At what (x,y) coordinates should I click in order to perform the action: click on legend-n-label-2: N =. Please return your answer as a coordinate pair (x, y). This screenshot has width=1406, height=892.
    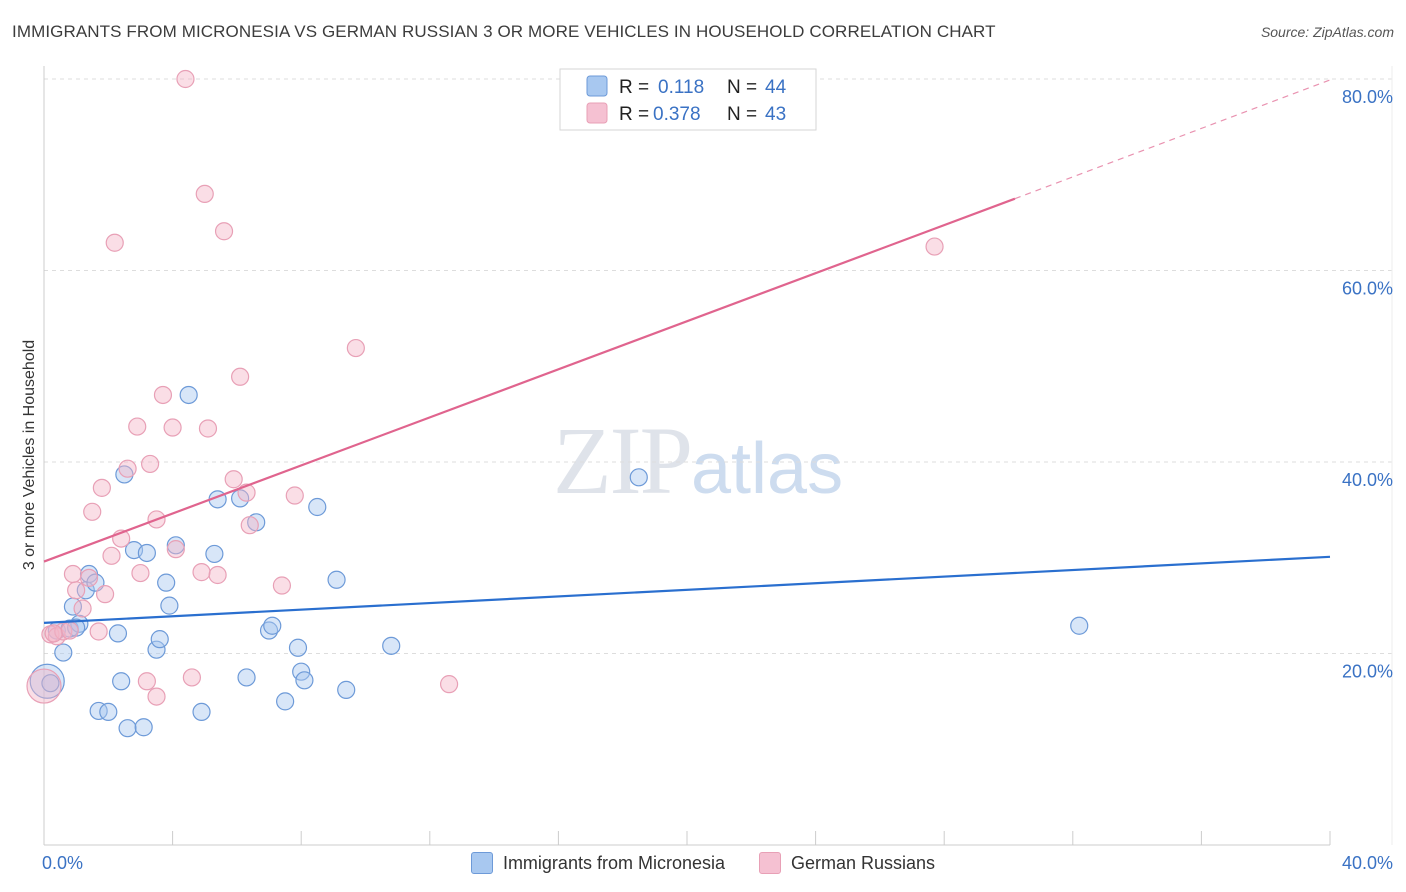
    Looking at the image, I should click on (742, 114).